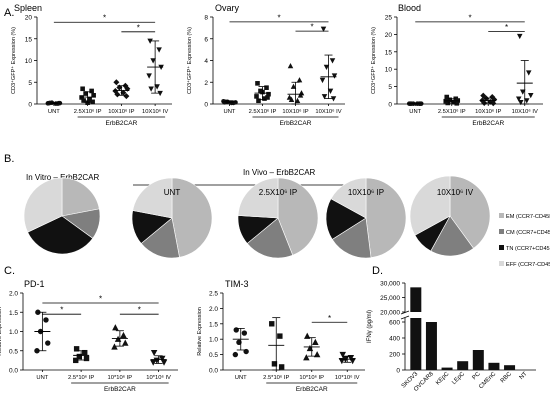 The width and height of the screenshot is (550, 402). What do you see at coordinates (13, 313) in the screenshot?
I see `y-tick-label: 1.5` at bounding box center [13, 313].